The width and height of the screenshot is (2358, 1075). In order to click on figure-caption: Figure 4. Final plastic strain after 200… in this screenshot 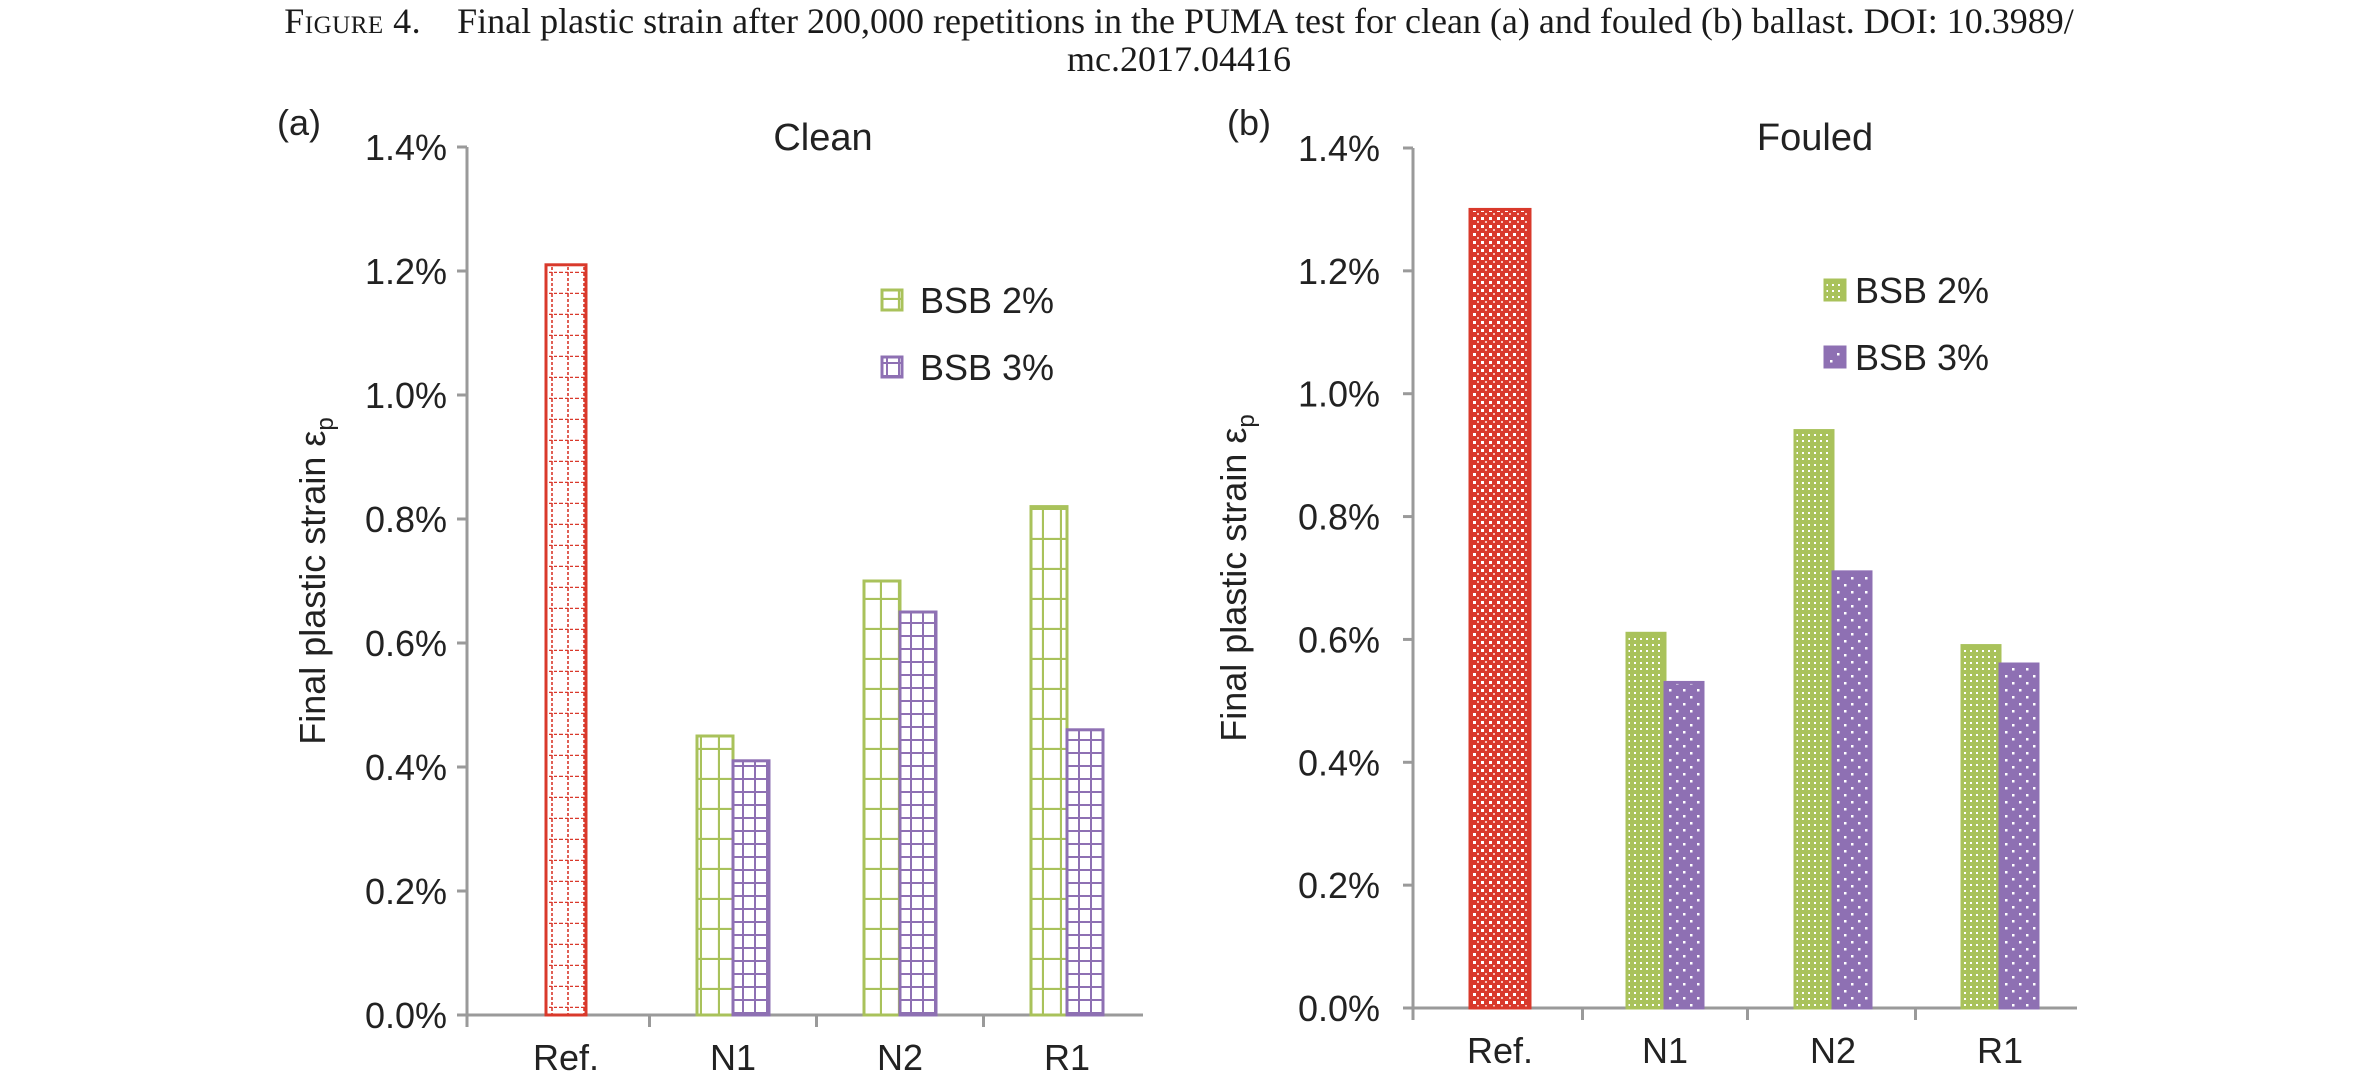, I will do `click(1179, 40)`.